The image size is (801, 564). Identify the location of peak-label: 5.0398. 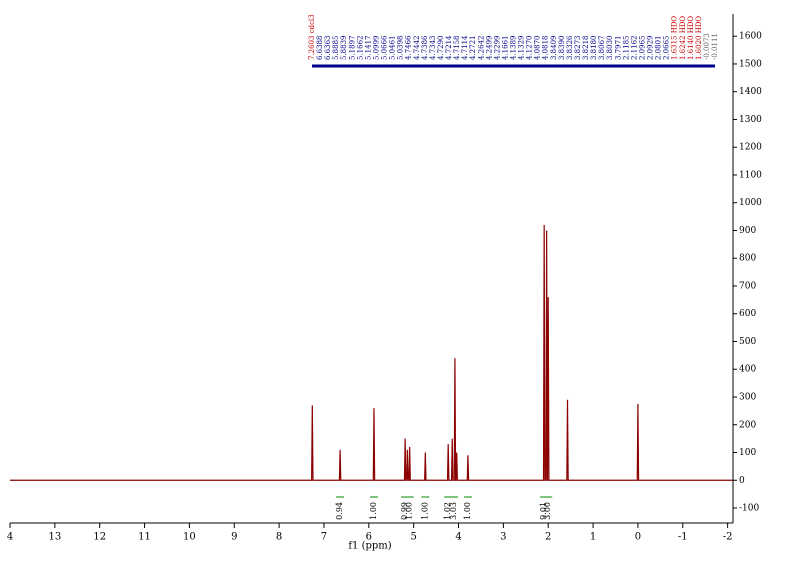
(401, 48).